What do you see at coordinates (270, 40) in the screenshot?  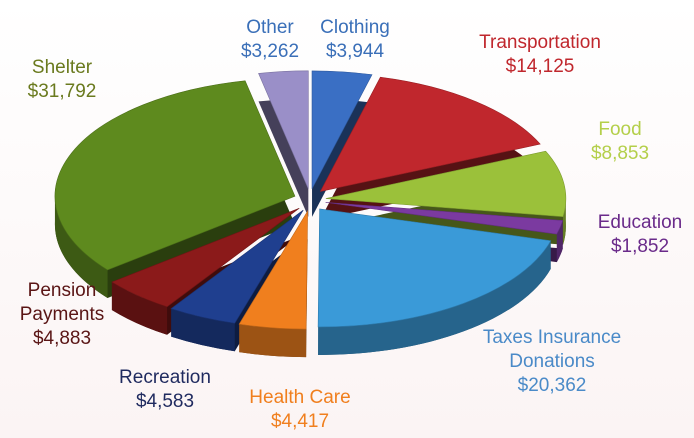 I see `slice-label: Other $3,262` at bounding box center [270, 40].